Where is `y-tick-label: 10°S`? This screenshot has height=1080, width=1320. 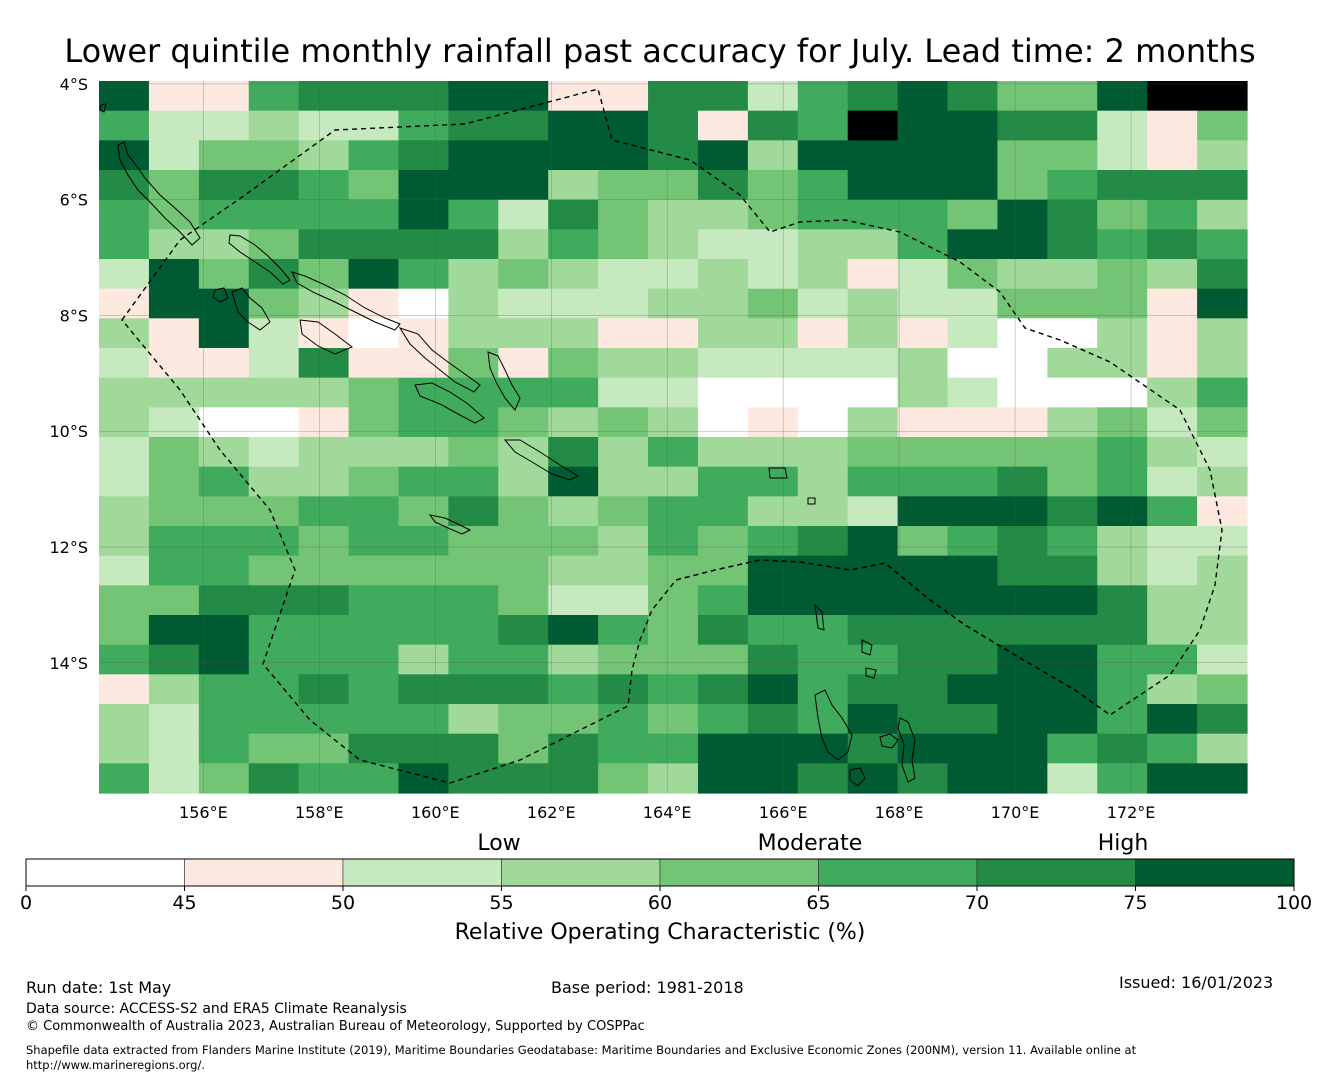
y-tick-label: 10°S is located at coordinates (68, 431).